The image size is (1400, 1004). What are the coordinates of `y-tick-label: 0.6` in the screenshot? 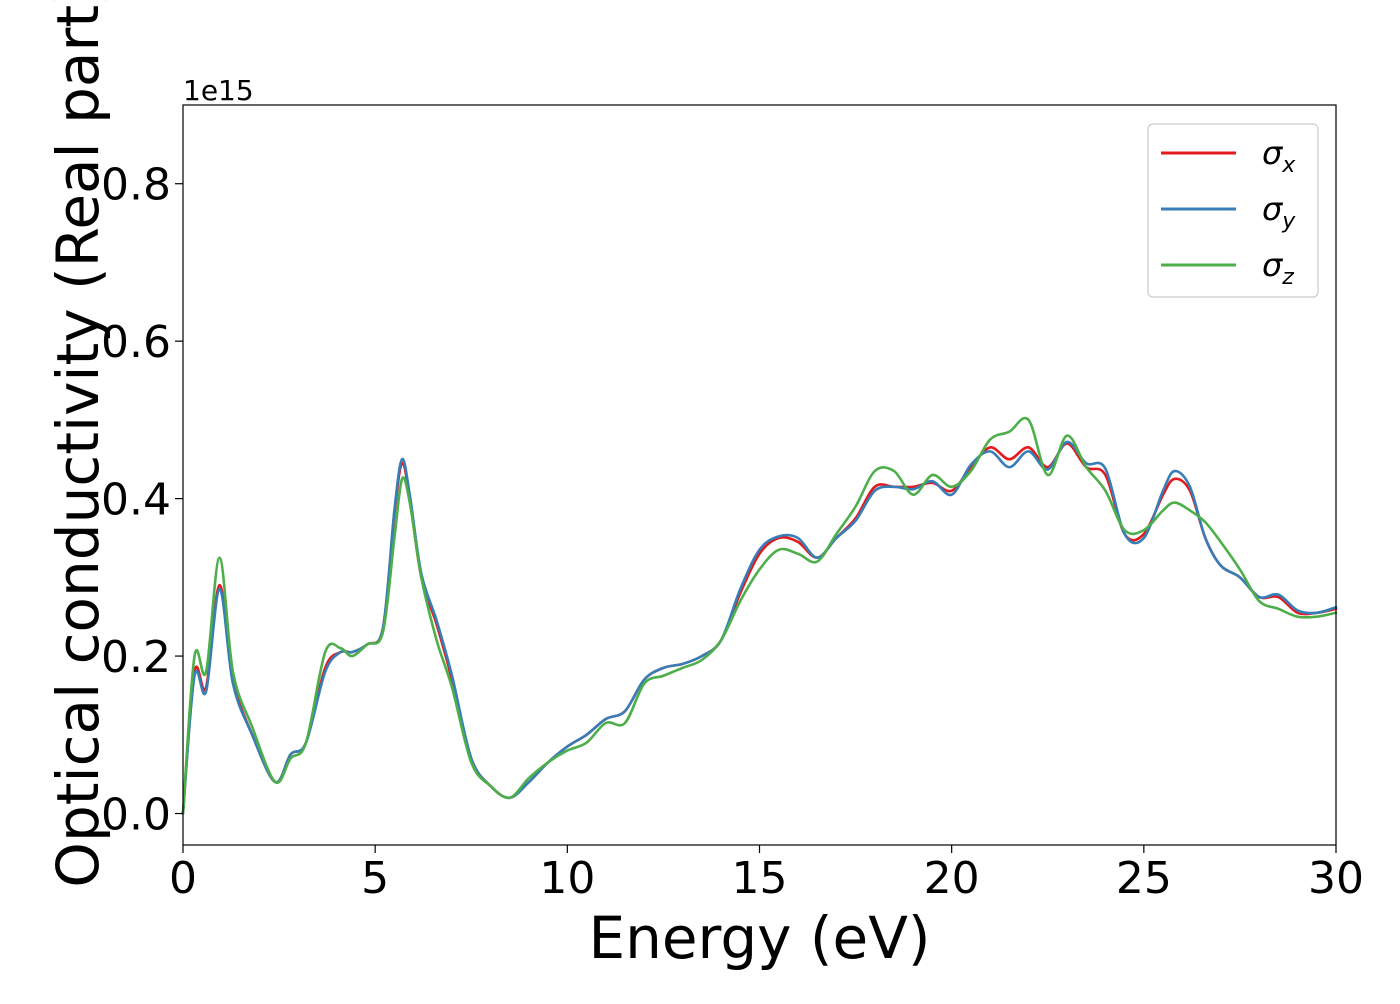 It's located at (136, 342).